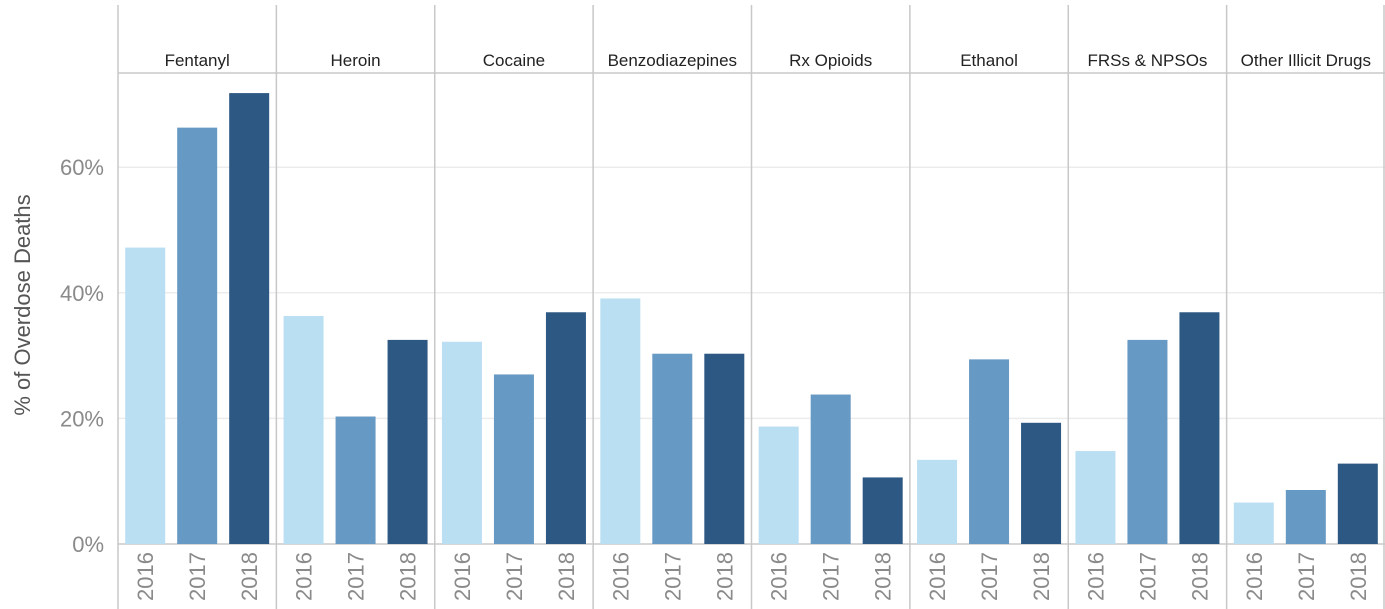 The width and height of the screenshot is (1385, 609). Describe the element at coordinates (197, 60) in the screenshot. I see `panel-header: Fentanyl` at that location.